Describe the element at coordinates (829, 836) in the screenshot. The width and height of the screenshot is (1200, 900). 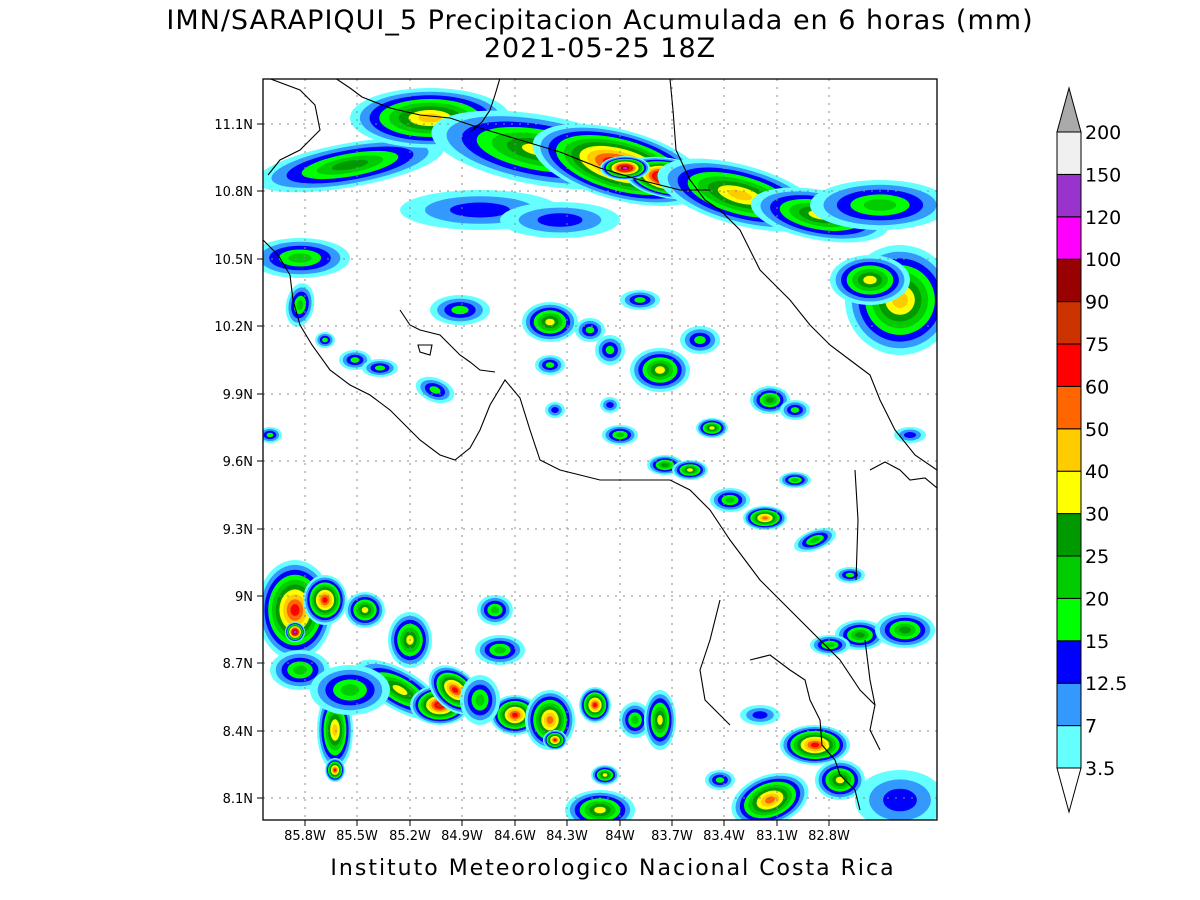
I see `lon-tick-label: 82.8W` at that location.